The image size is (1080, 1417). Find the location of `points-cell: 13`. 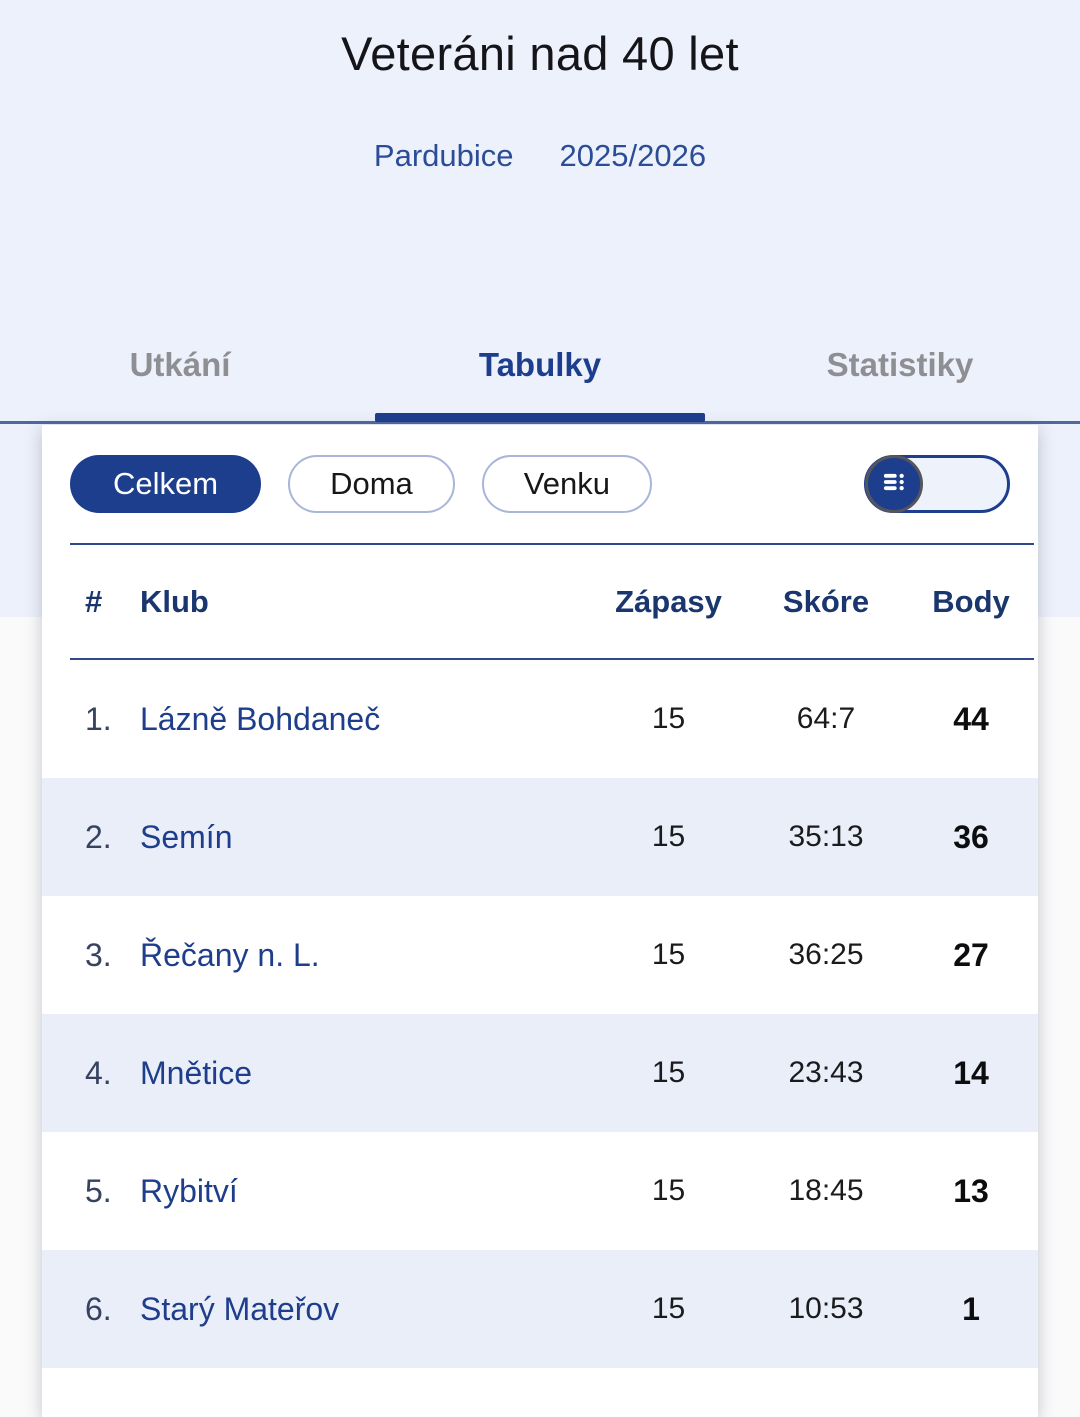

points-cell: 13 is located at coordinates (971, 1190).